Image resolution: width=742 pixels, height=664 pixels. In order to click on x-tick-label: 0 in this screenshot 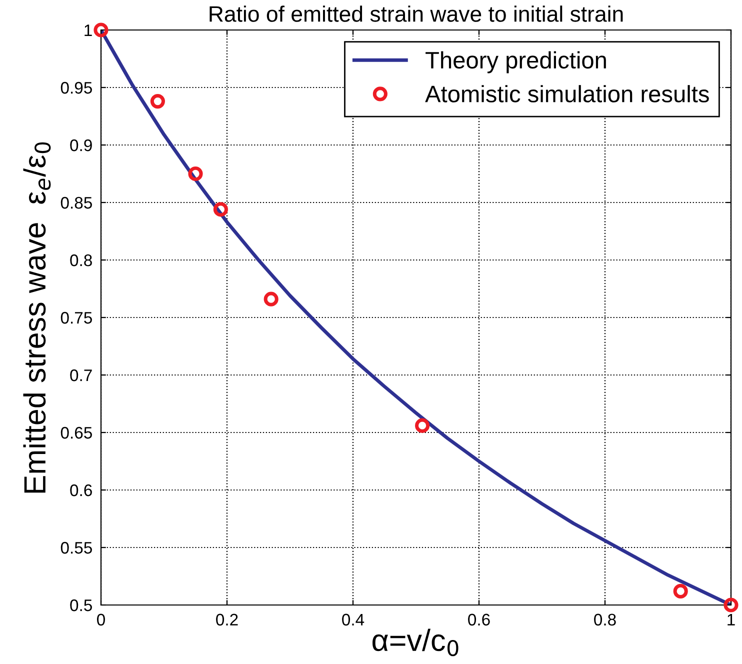, I will do `click(101, 620)`.